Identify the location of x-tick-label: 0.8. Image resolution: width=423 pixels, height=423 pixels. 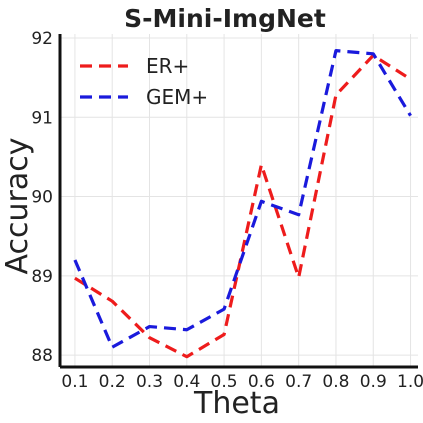
(335, 382).